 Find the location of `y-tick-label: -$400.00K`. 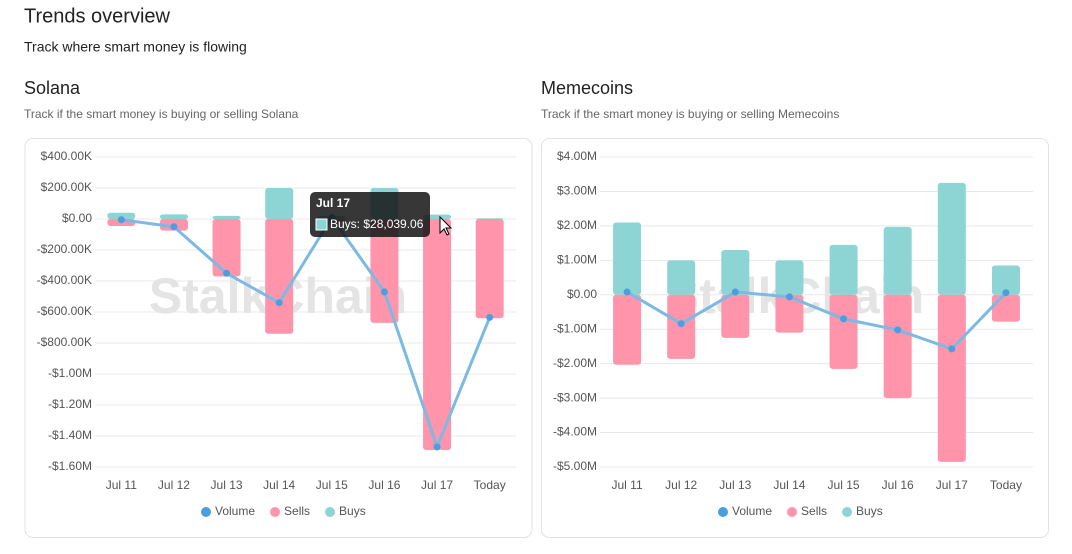

y-tick-label: -$400.00K is located at coordinates (64, 280).